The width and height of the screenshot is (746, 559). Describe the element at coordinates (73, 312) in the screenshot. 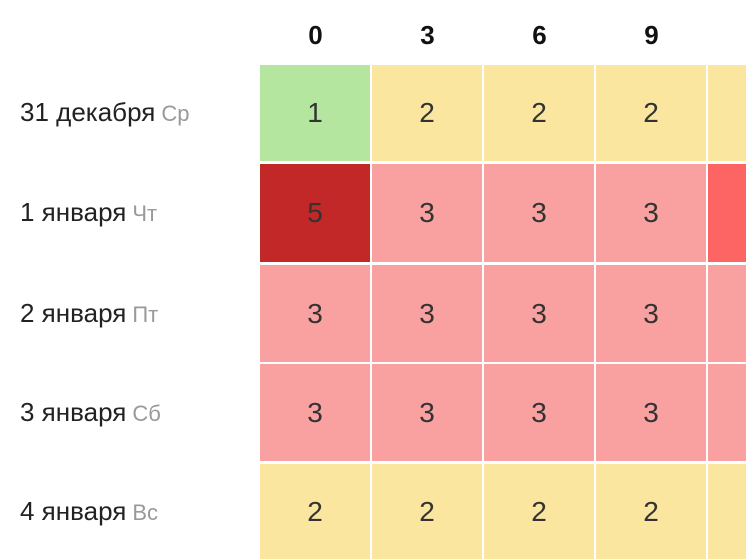

I see `date-label: 2 января` at that location.